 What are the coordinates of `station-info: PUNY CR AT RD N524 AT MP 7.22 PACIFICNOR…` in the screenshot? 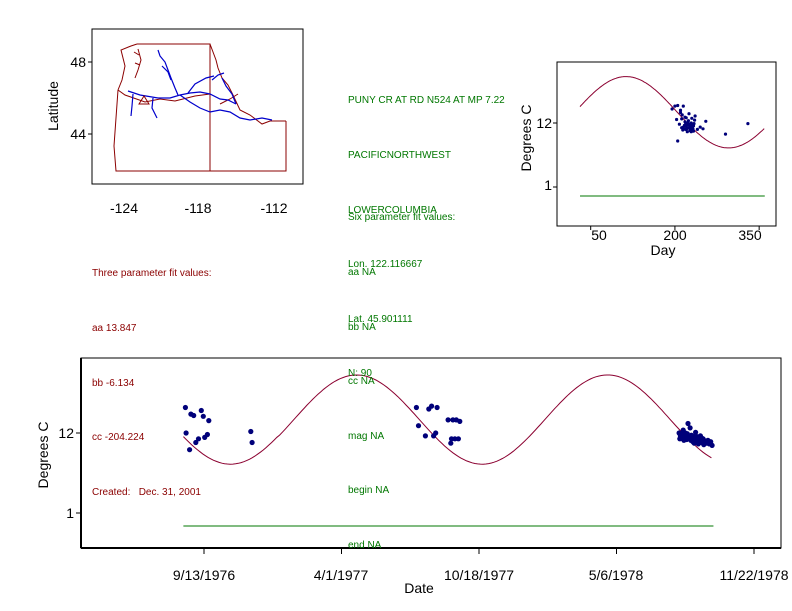 It's located at (426, 229).